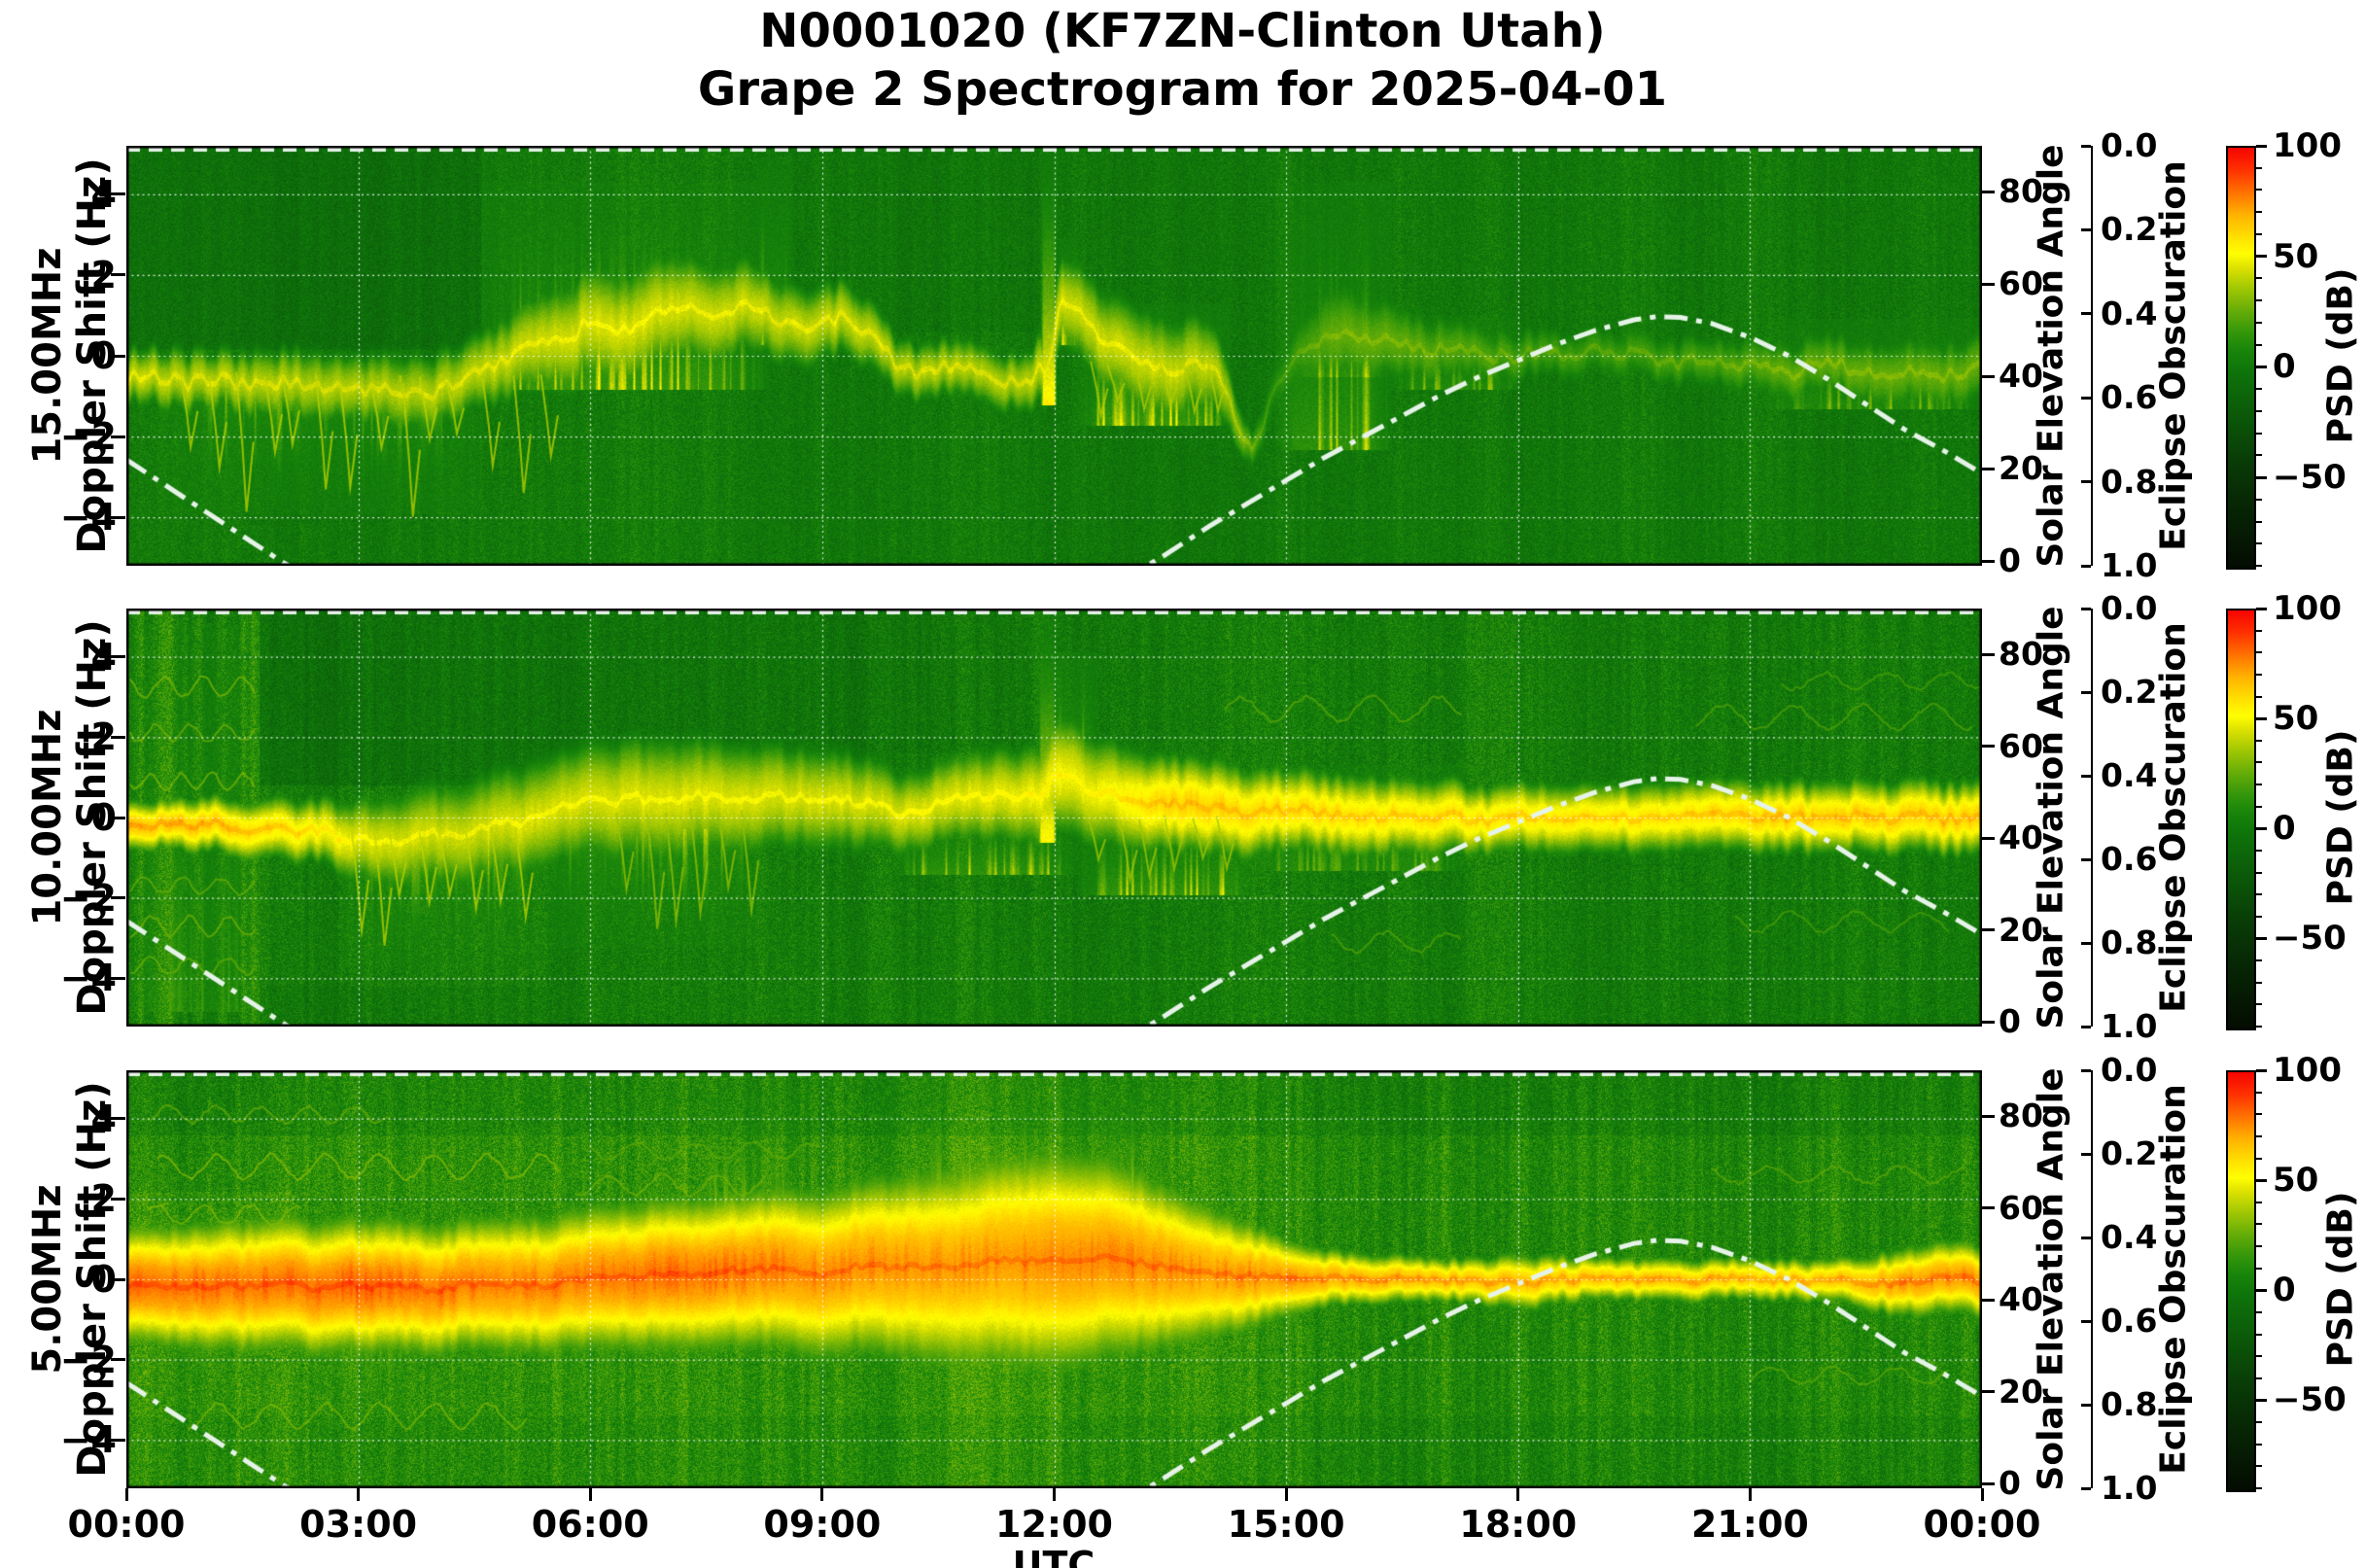 This screenshot has height=1568, width=2365. I want to click on psd-tick-label: −50, so click(2310, 938).